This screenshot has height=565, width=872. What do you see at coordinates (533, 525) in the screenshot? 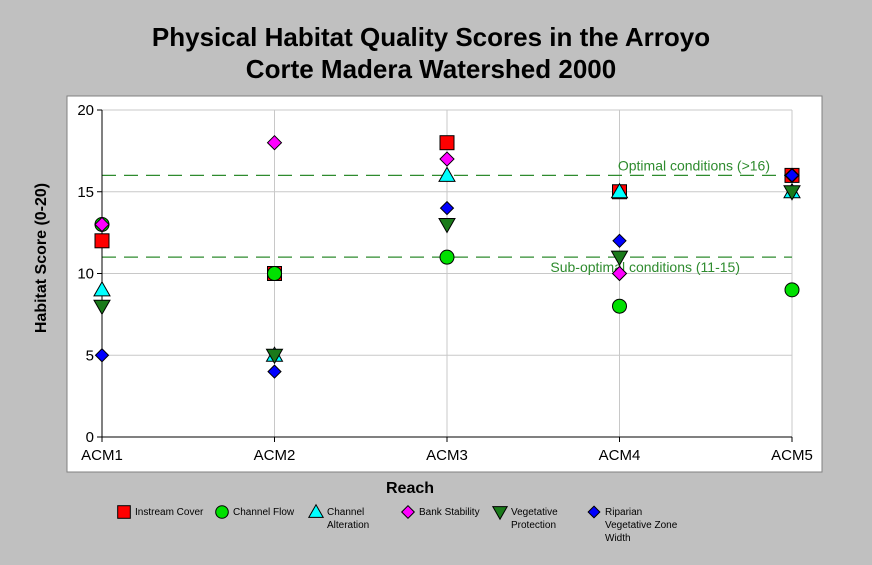
I see `legend-label: Protection` at bounding box center [533, 525].